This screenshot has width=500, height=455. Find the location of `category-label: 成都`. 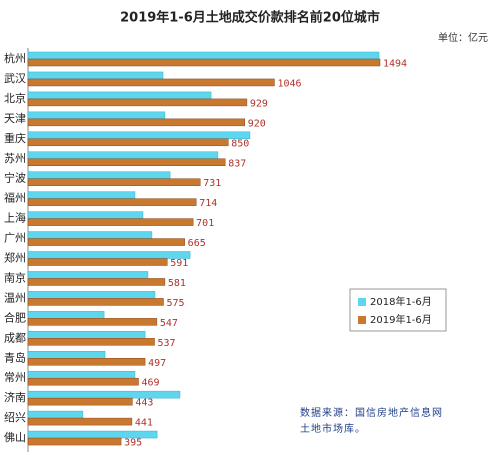

category-label: 成都 is located at coordinates (15, 337).